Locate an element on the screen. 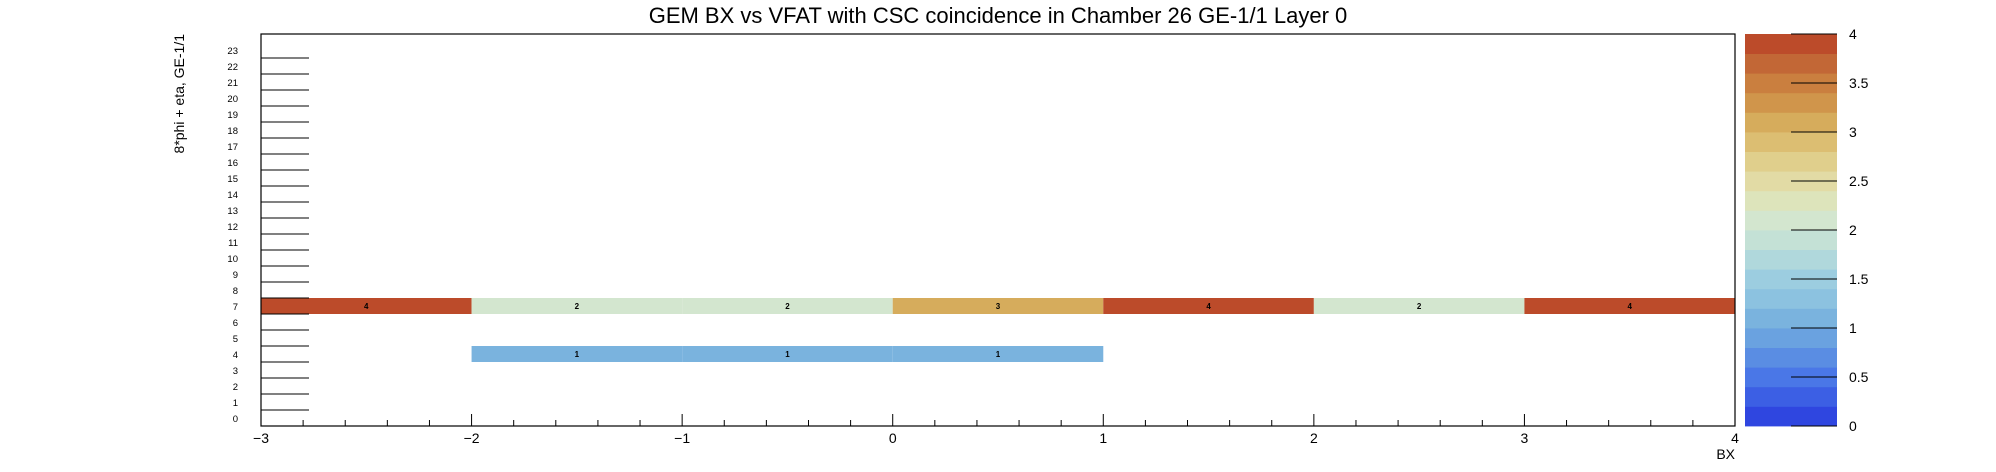  cell-value-label: 3 is located at coordinates (998, 306).